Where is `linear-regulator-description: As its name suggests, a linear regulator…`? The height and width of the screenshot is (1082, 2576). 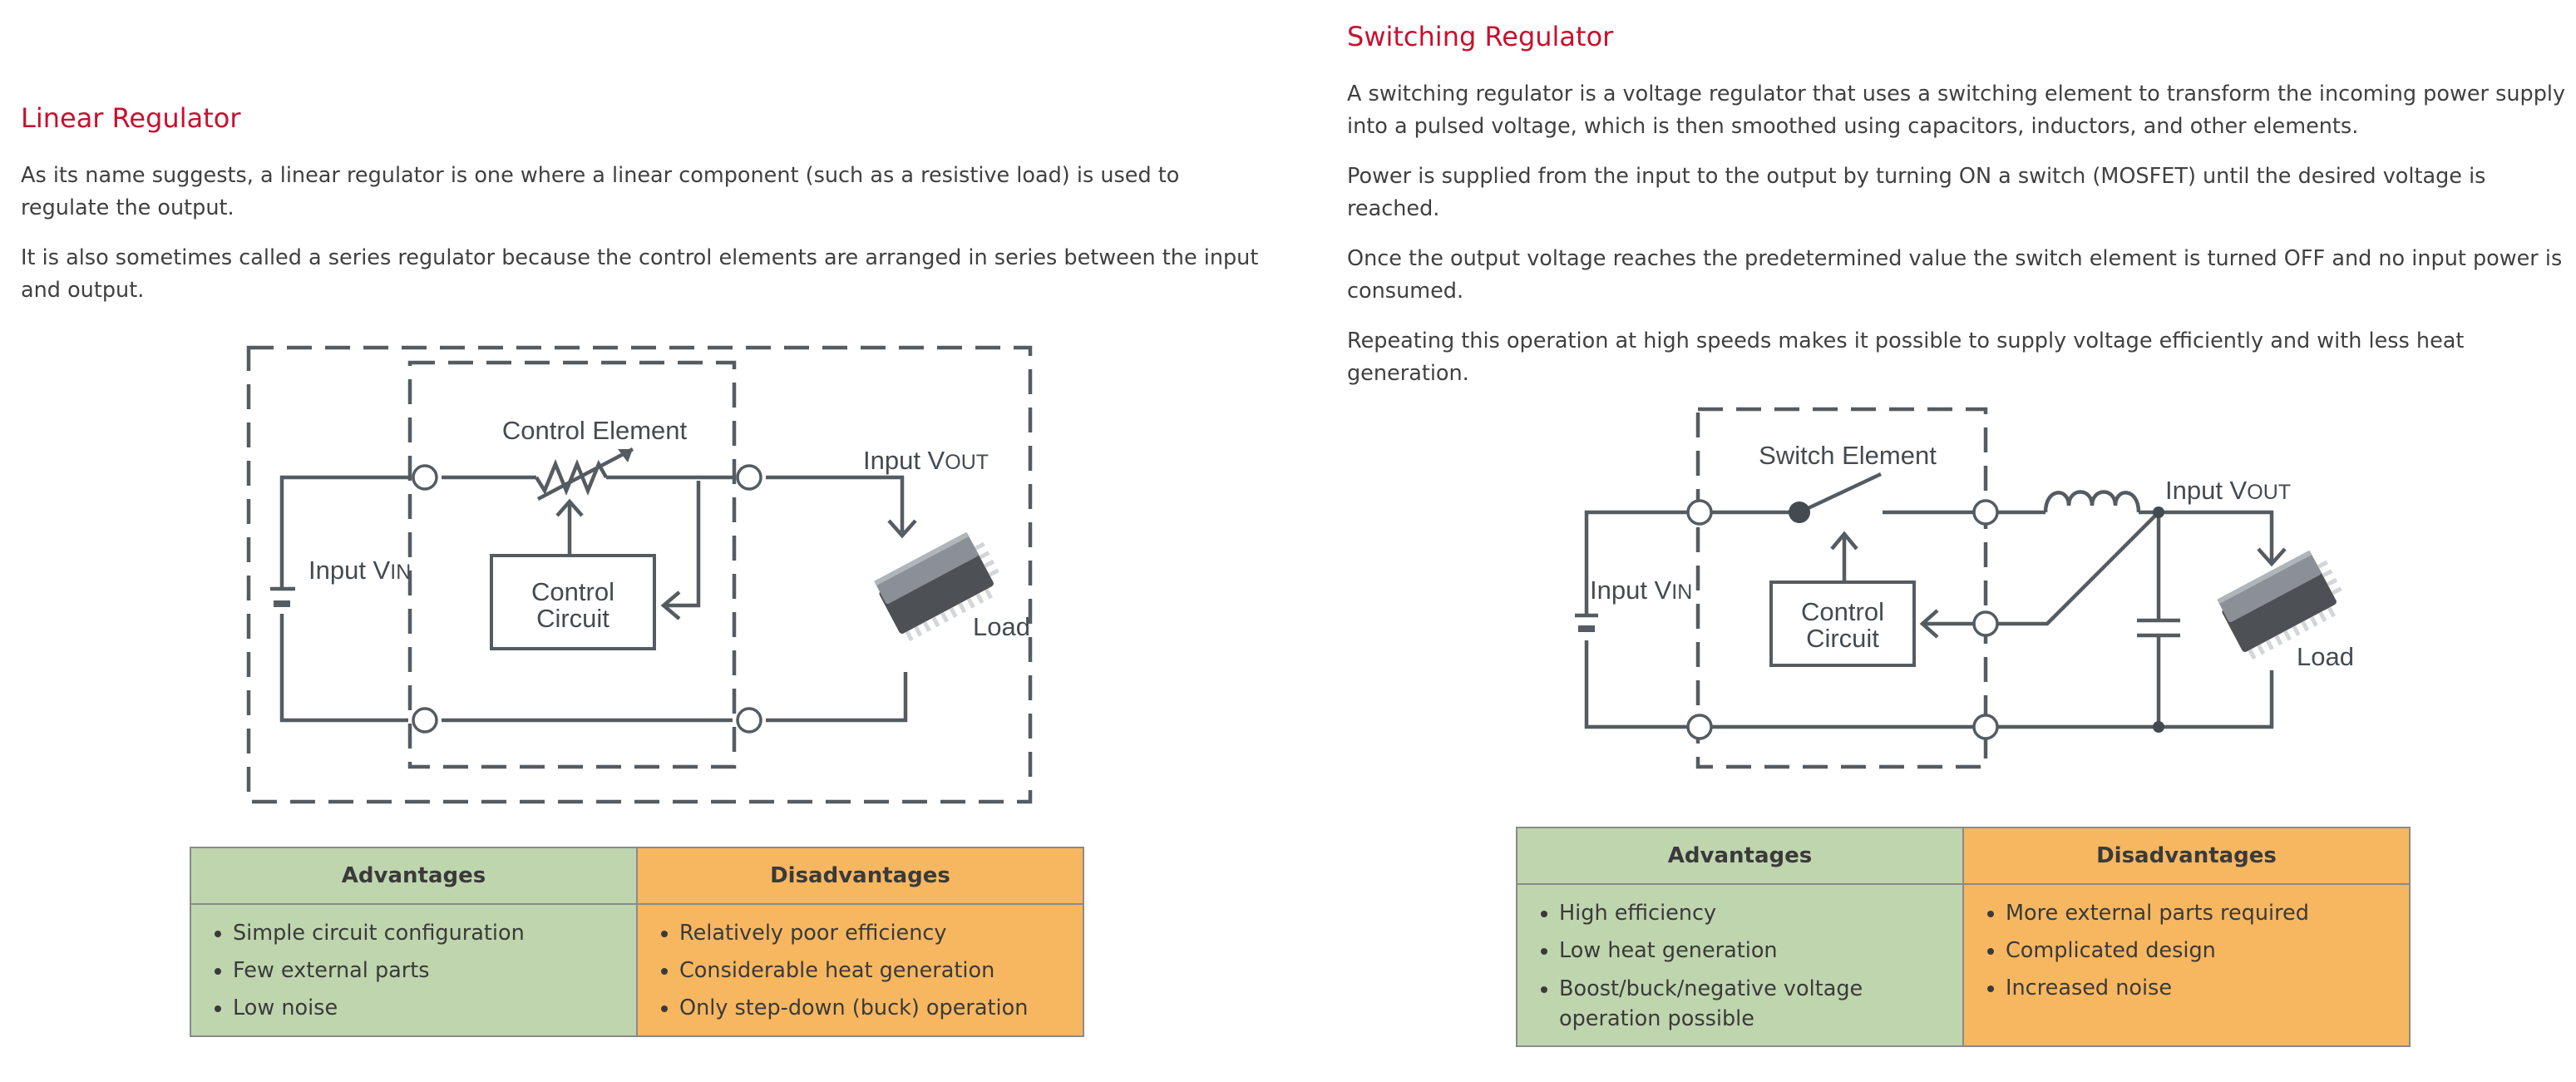
linear-regulator-description: As its name suggests, a linear regulator… is located at coordinates (644, 242).